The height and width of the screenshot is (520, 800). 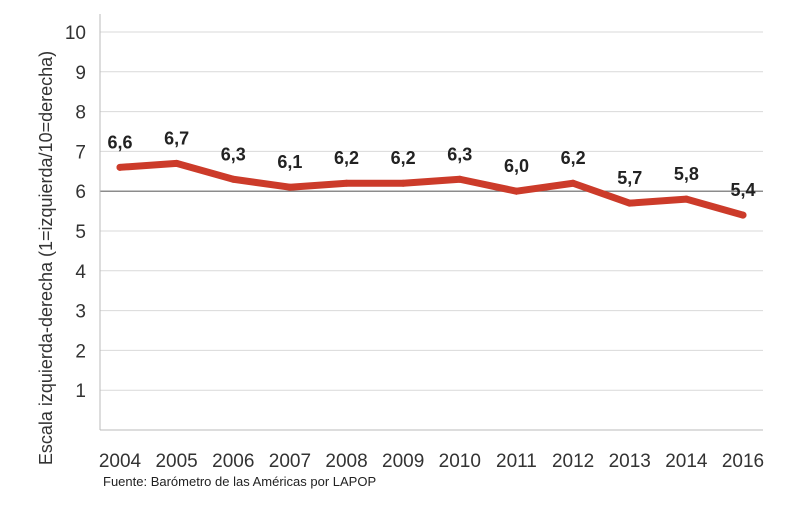 I want to click on y-tick-label-10: 10, so click(x=75, y=33).